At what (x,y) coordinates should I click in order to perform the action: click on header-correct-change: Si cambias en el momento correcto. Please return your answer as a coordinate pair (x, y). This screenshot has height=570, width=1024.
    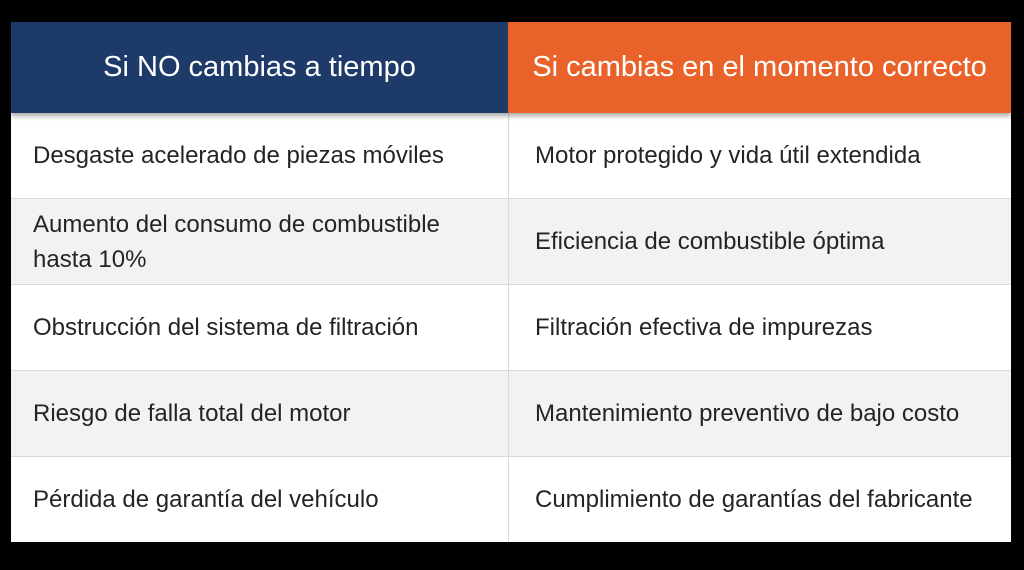
    Looking at the image, I should click on (759, 67).